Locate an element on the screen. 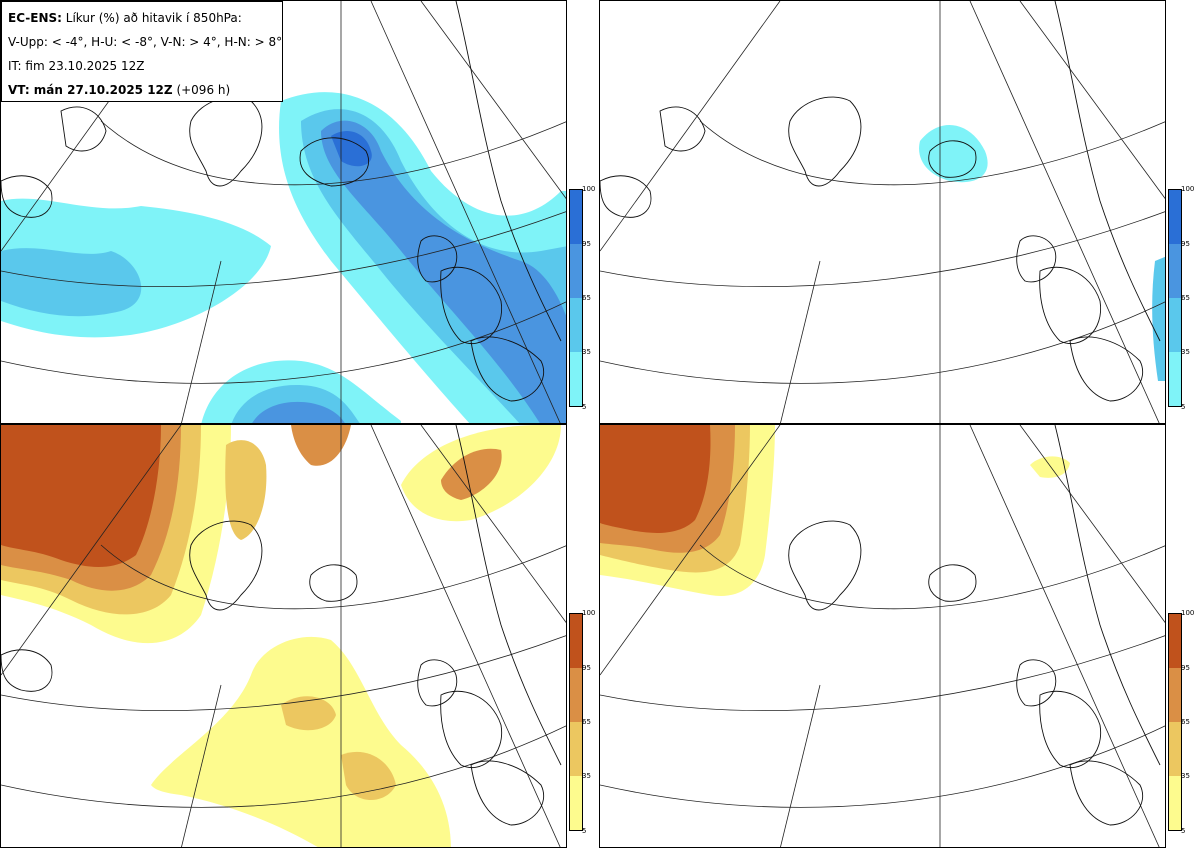 This screenshot has height=848, width=1200. colorbar-upper-left: 100 95 65 35 5 is located at coordinates (584, 298).